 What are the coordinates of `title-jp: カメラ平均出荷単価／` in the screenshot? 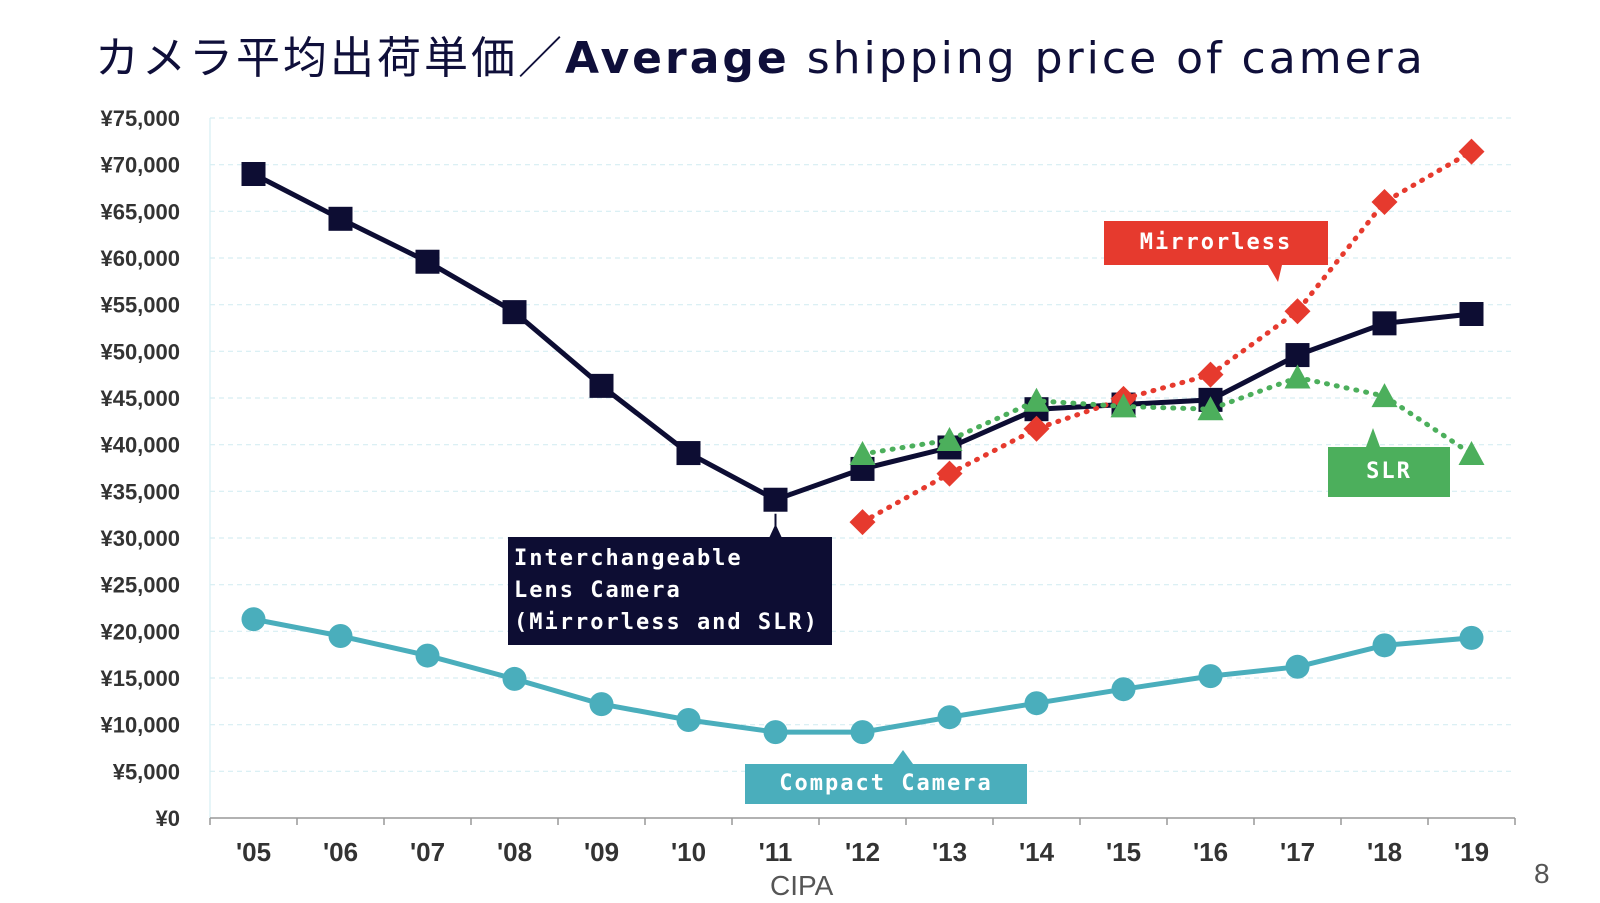 It's located at (330, 58).